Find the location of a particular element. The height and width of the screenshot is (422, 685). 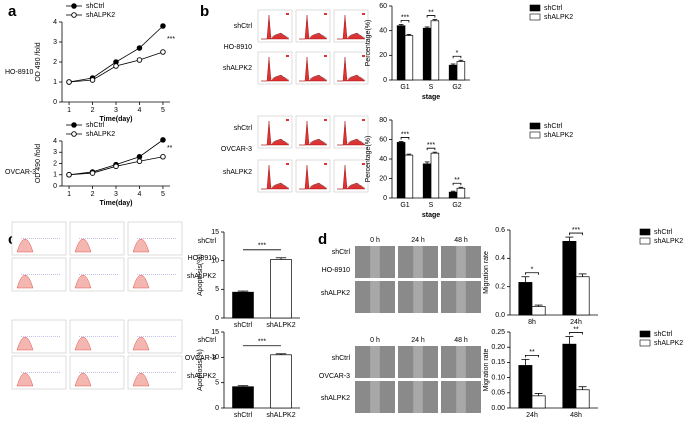

flow-image is located at coordinates (275, 68).